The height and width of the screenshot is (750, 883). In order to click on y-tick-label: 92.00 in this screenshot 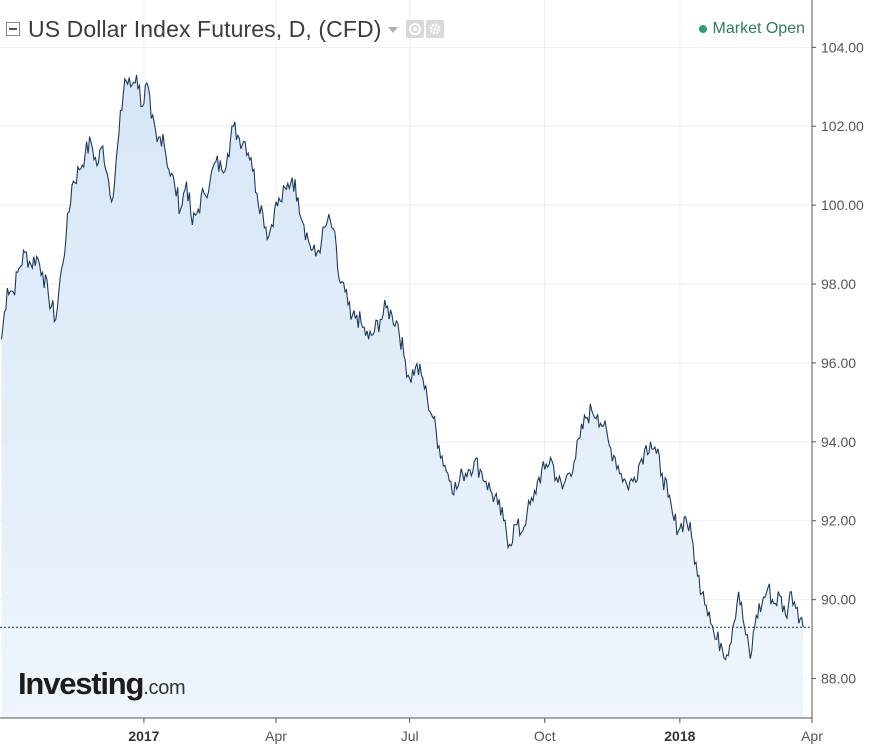, I will do `click(838, 521)`.